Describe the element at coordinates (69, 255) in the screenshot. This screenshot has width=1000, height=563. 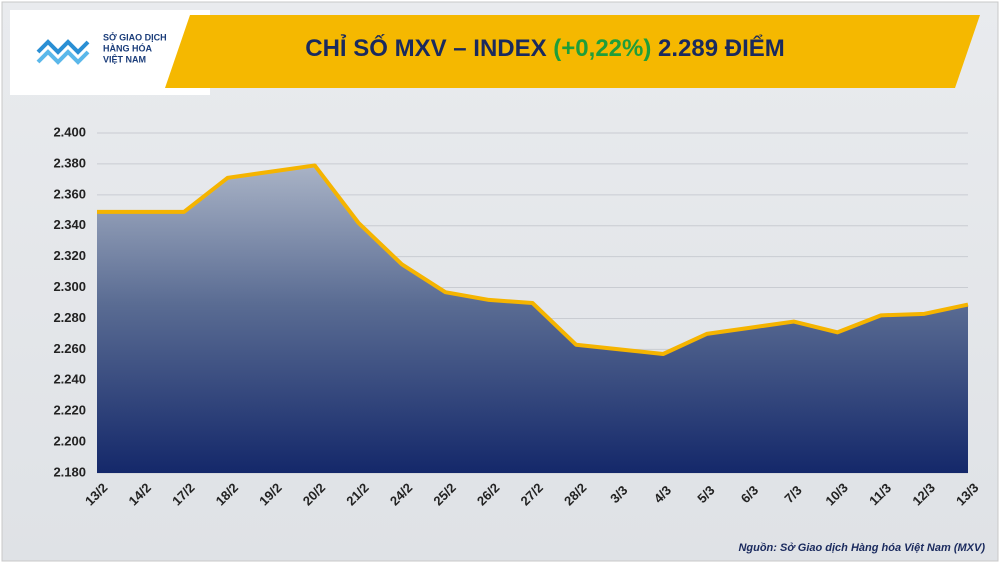
I see `y-tick-label: 2.320` at that location.